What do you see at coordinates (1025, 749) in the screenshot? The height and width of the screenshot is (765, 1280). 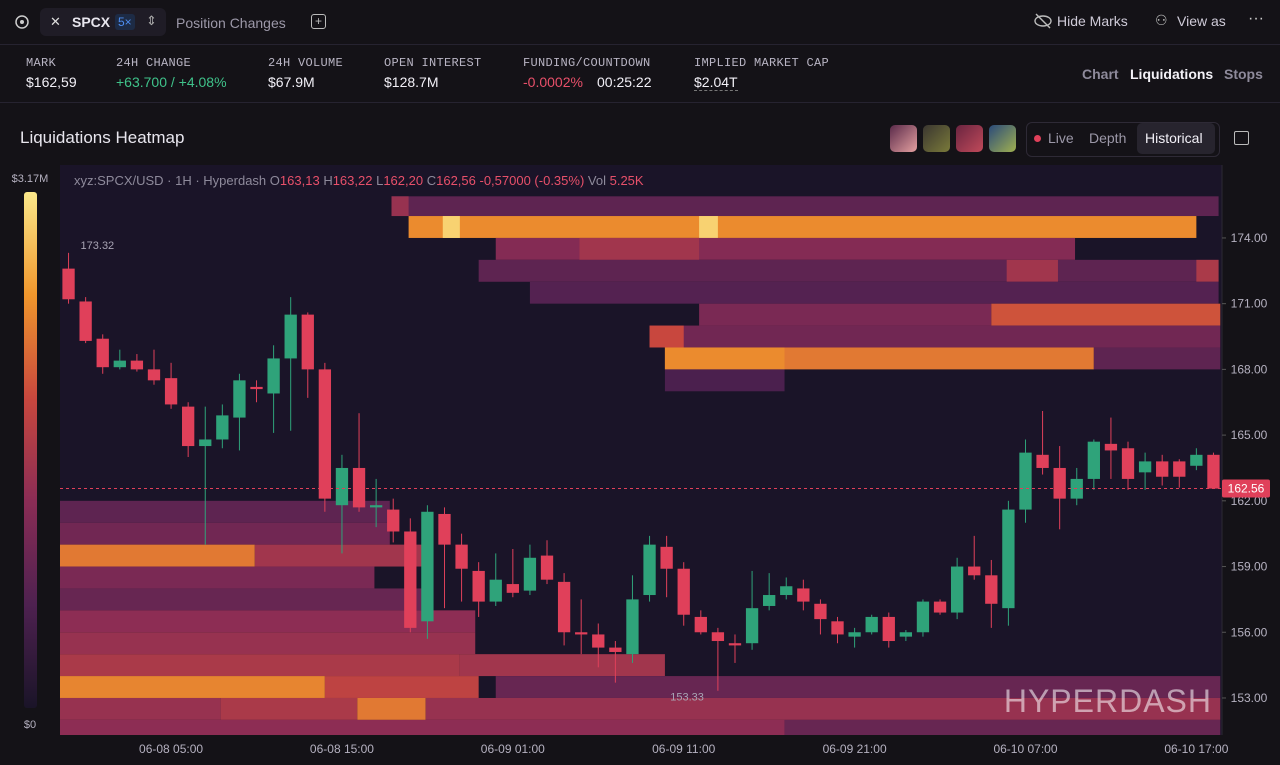 I see `x-tick-label: 06-10 07:00` at bounding box center [1025, 749].